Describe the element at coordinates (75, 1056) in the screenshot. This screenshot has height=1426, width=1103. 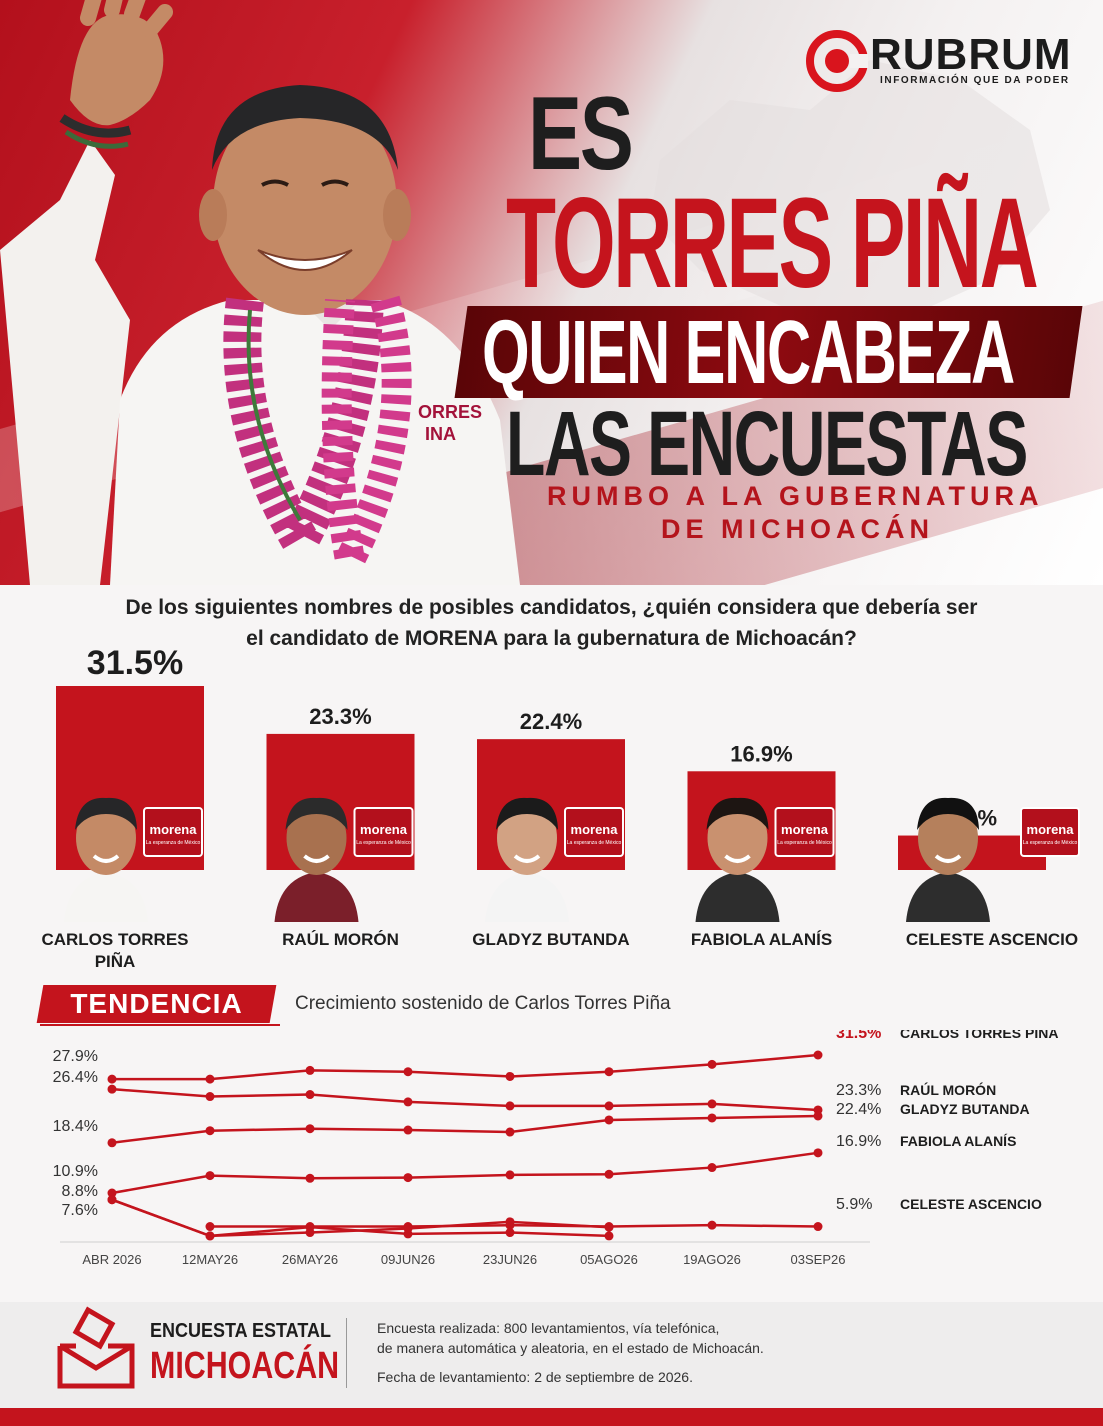
I see `trend-start-value: 27.9%` at that location.